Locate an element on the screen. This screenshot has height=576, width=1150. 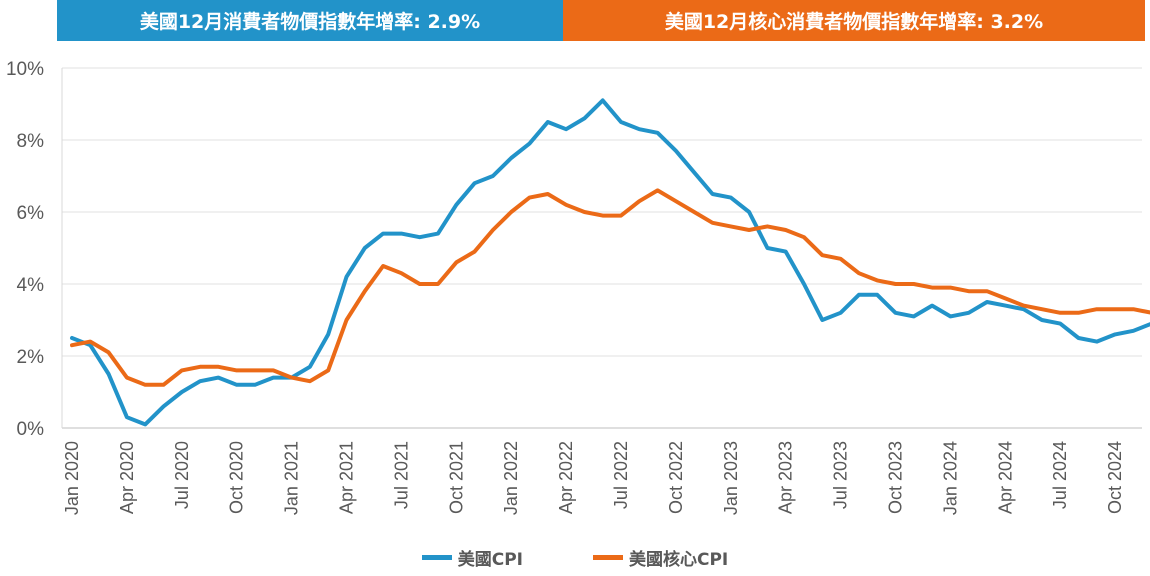
x-tick-label: Apr 2021 is located at coordinates (347, 477).